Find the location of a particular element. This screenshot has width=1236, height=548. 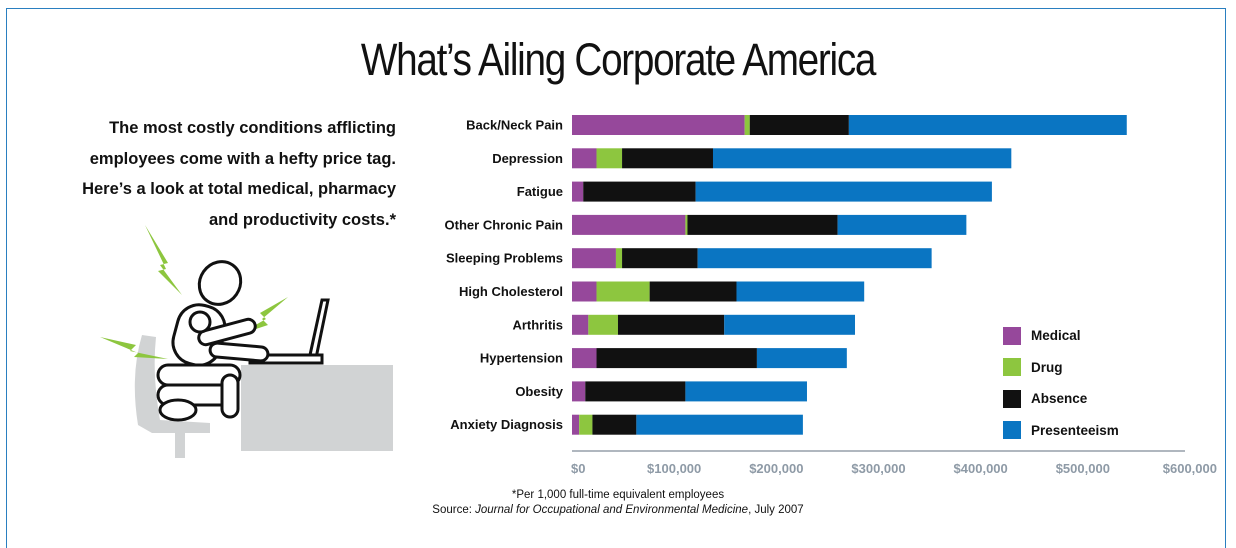

legend: Medical Drug Absence Presenteeism is located at coordinates (1061, 383).